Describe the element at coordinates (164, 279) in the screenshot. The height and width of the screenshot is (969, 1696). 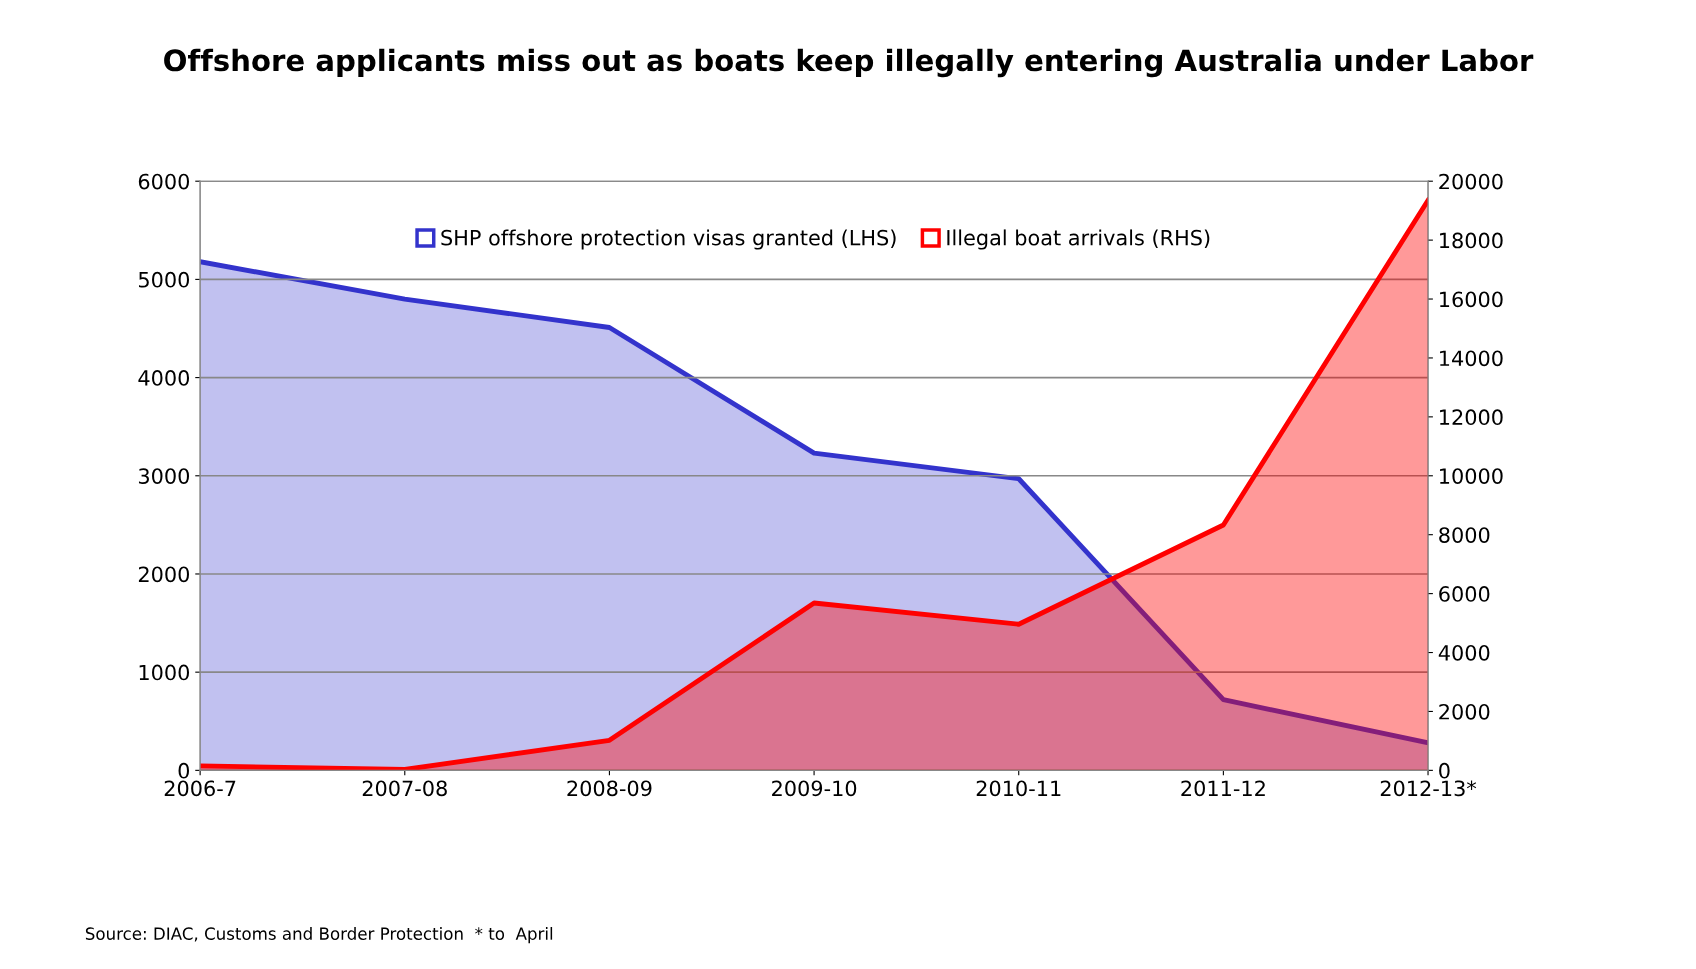
I see `y-tick-label: 5000` at that location.